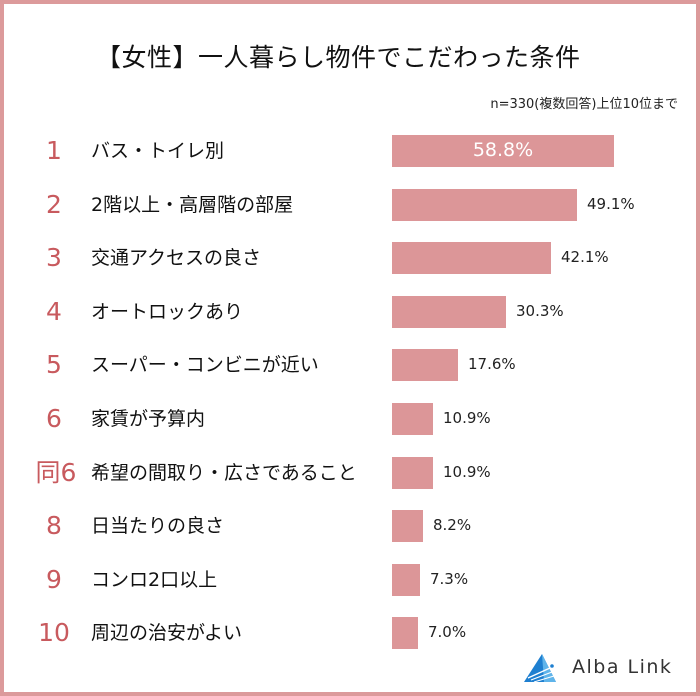 This screenshot has width=700, height=696. I want to click on rank-number: 10, so click(54, 633).